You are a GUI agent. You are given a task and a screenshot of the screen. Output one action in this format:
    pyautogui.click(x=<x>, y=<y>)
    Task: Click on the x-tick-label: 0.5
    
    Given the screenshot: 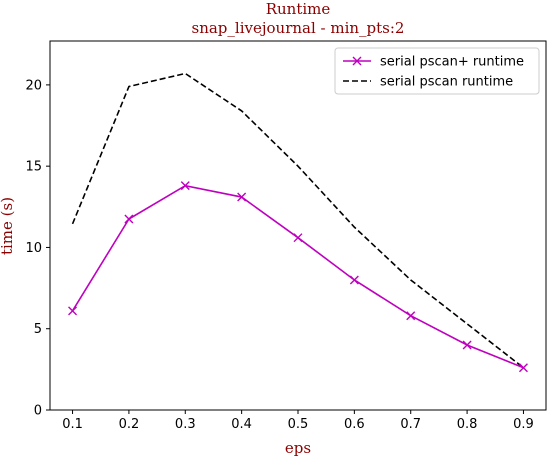 What is the action you would take?
    pyautogui.click(x=298, y=424)
    